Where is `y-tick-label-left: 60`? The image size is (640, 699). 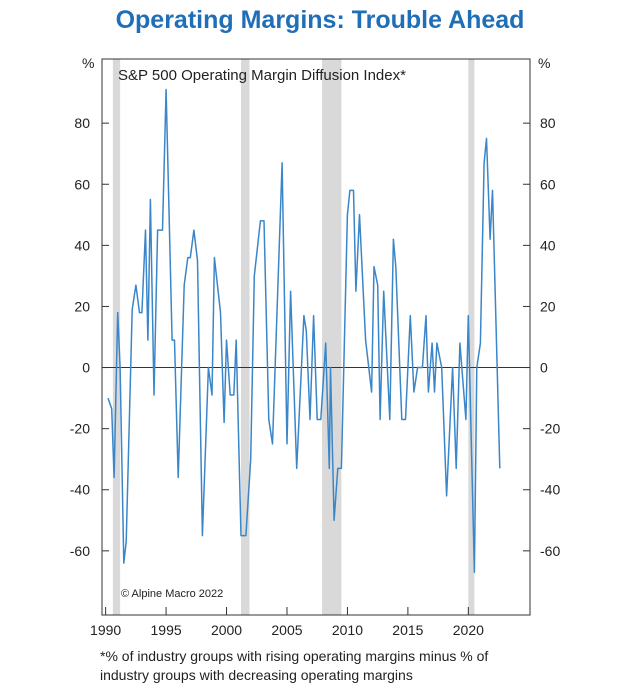 y-tick-label-left: 60 is located at coordinates (82, 184).